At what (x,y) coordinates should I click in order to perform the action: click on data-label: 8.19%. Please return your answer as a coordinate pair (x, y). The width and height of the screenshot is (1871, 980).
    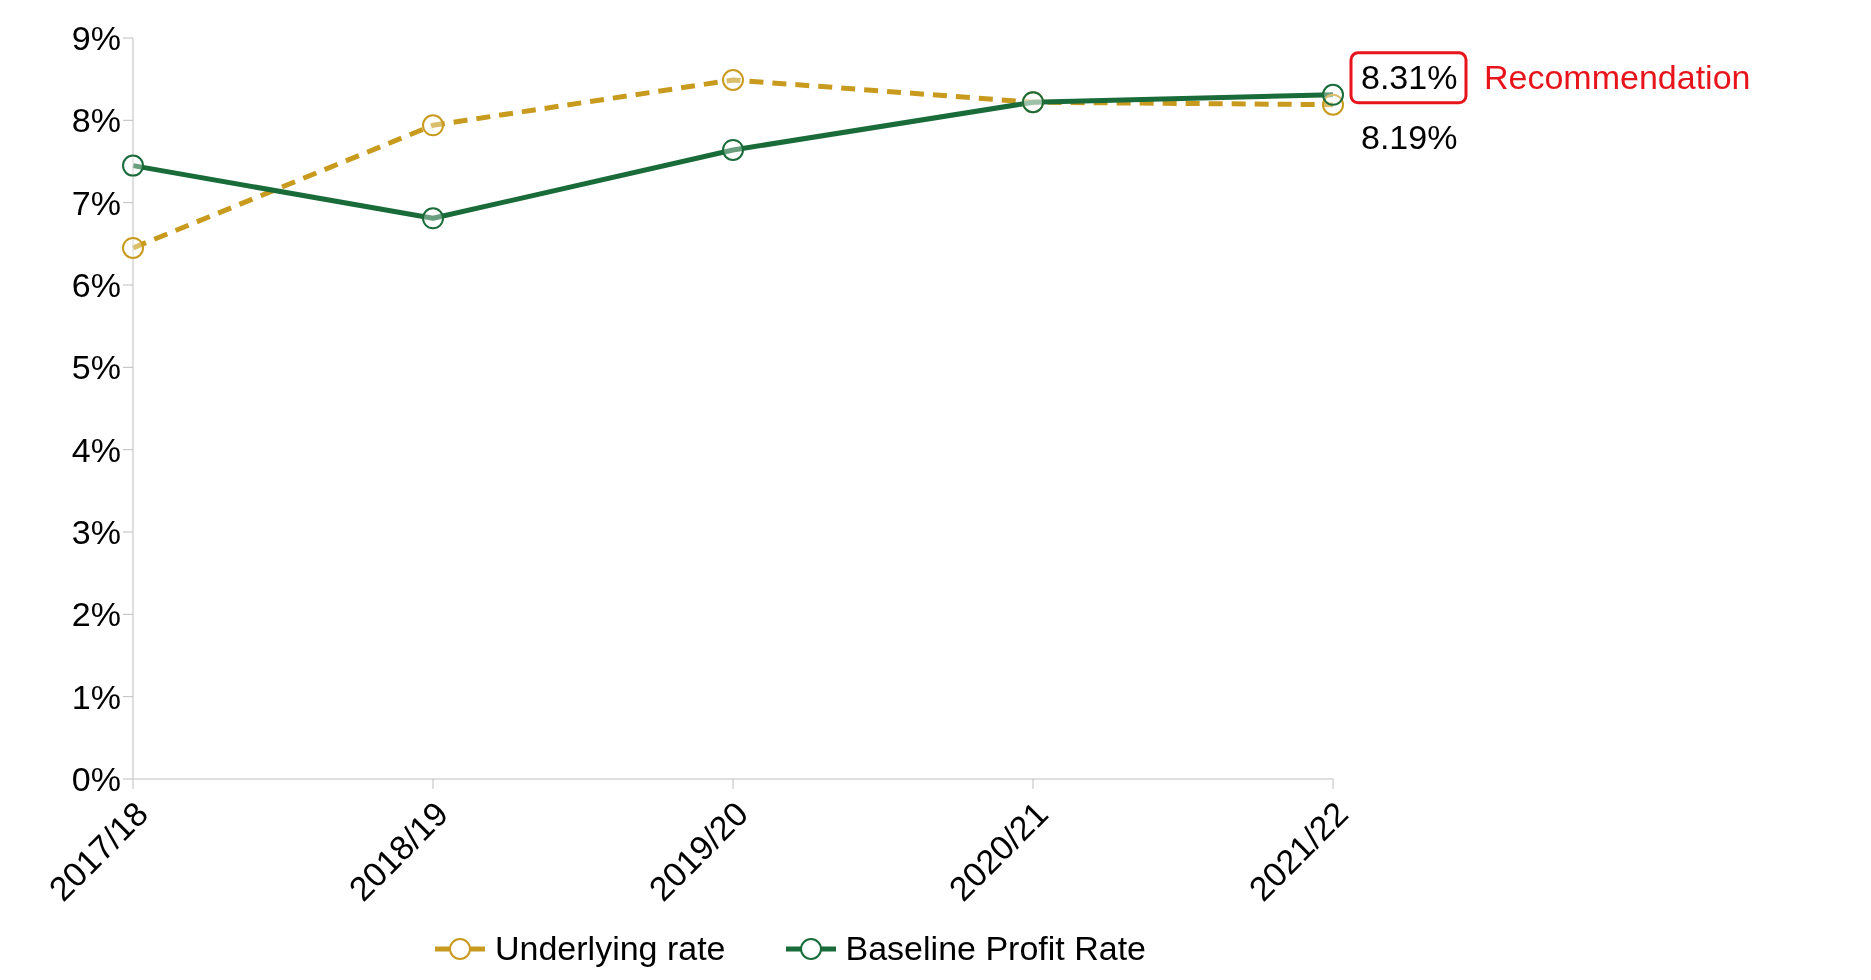
    Looking at the image, I should click on (1409, 136).